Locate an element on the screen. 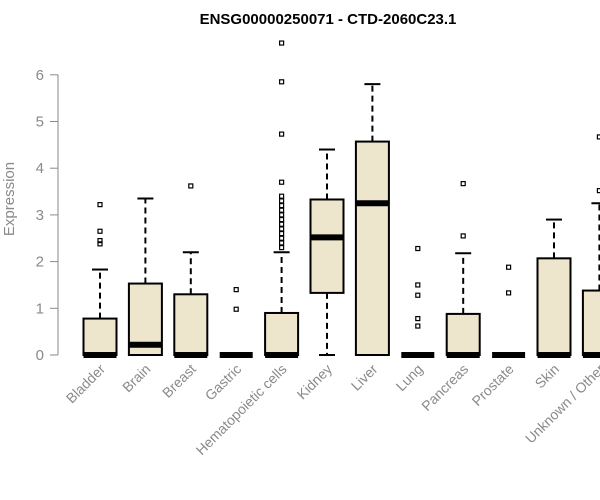 This screenshot has width=600, height=500. category-label: Prostate is located at coordinates (493, 385).